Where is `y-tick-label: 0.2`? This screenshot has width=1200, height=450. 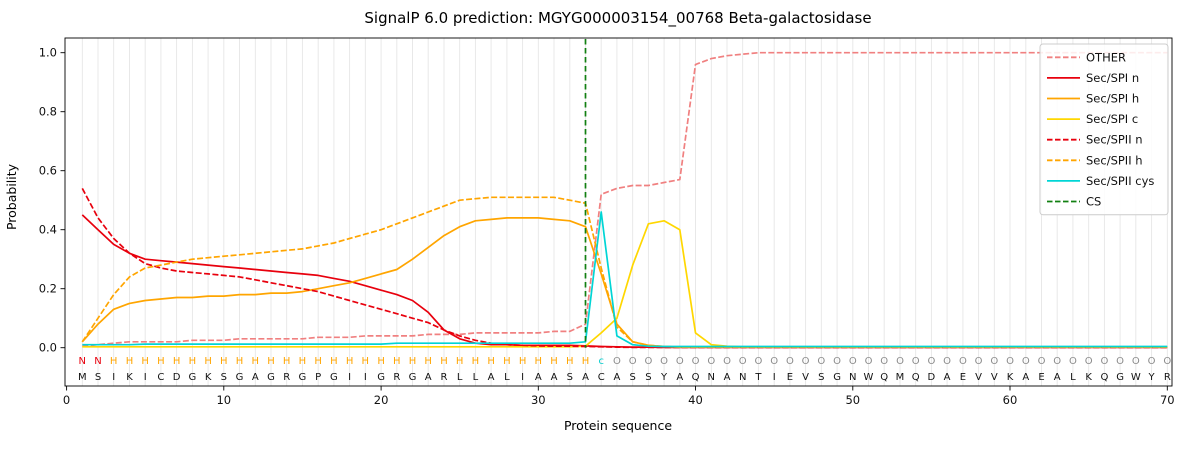 y-tick-label: 0.2 is located at coordinates (48, 289).